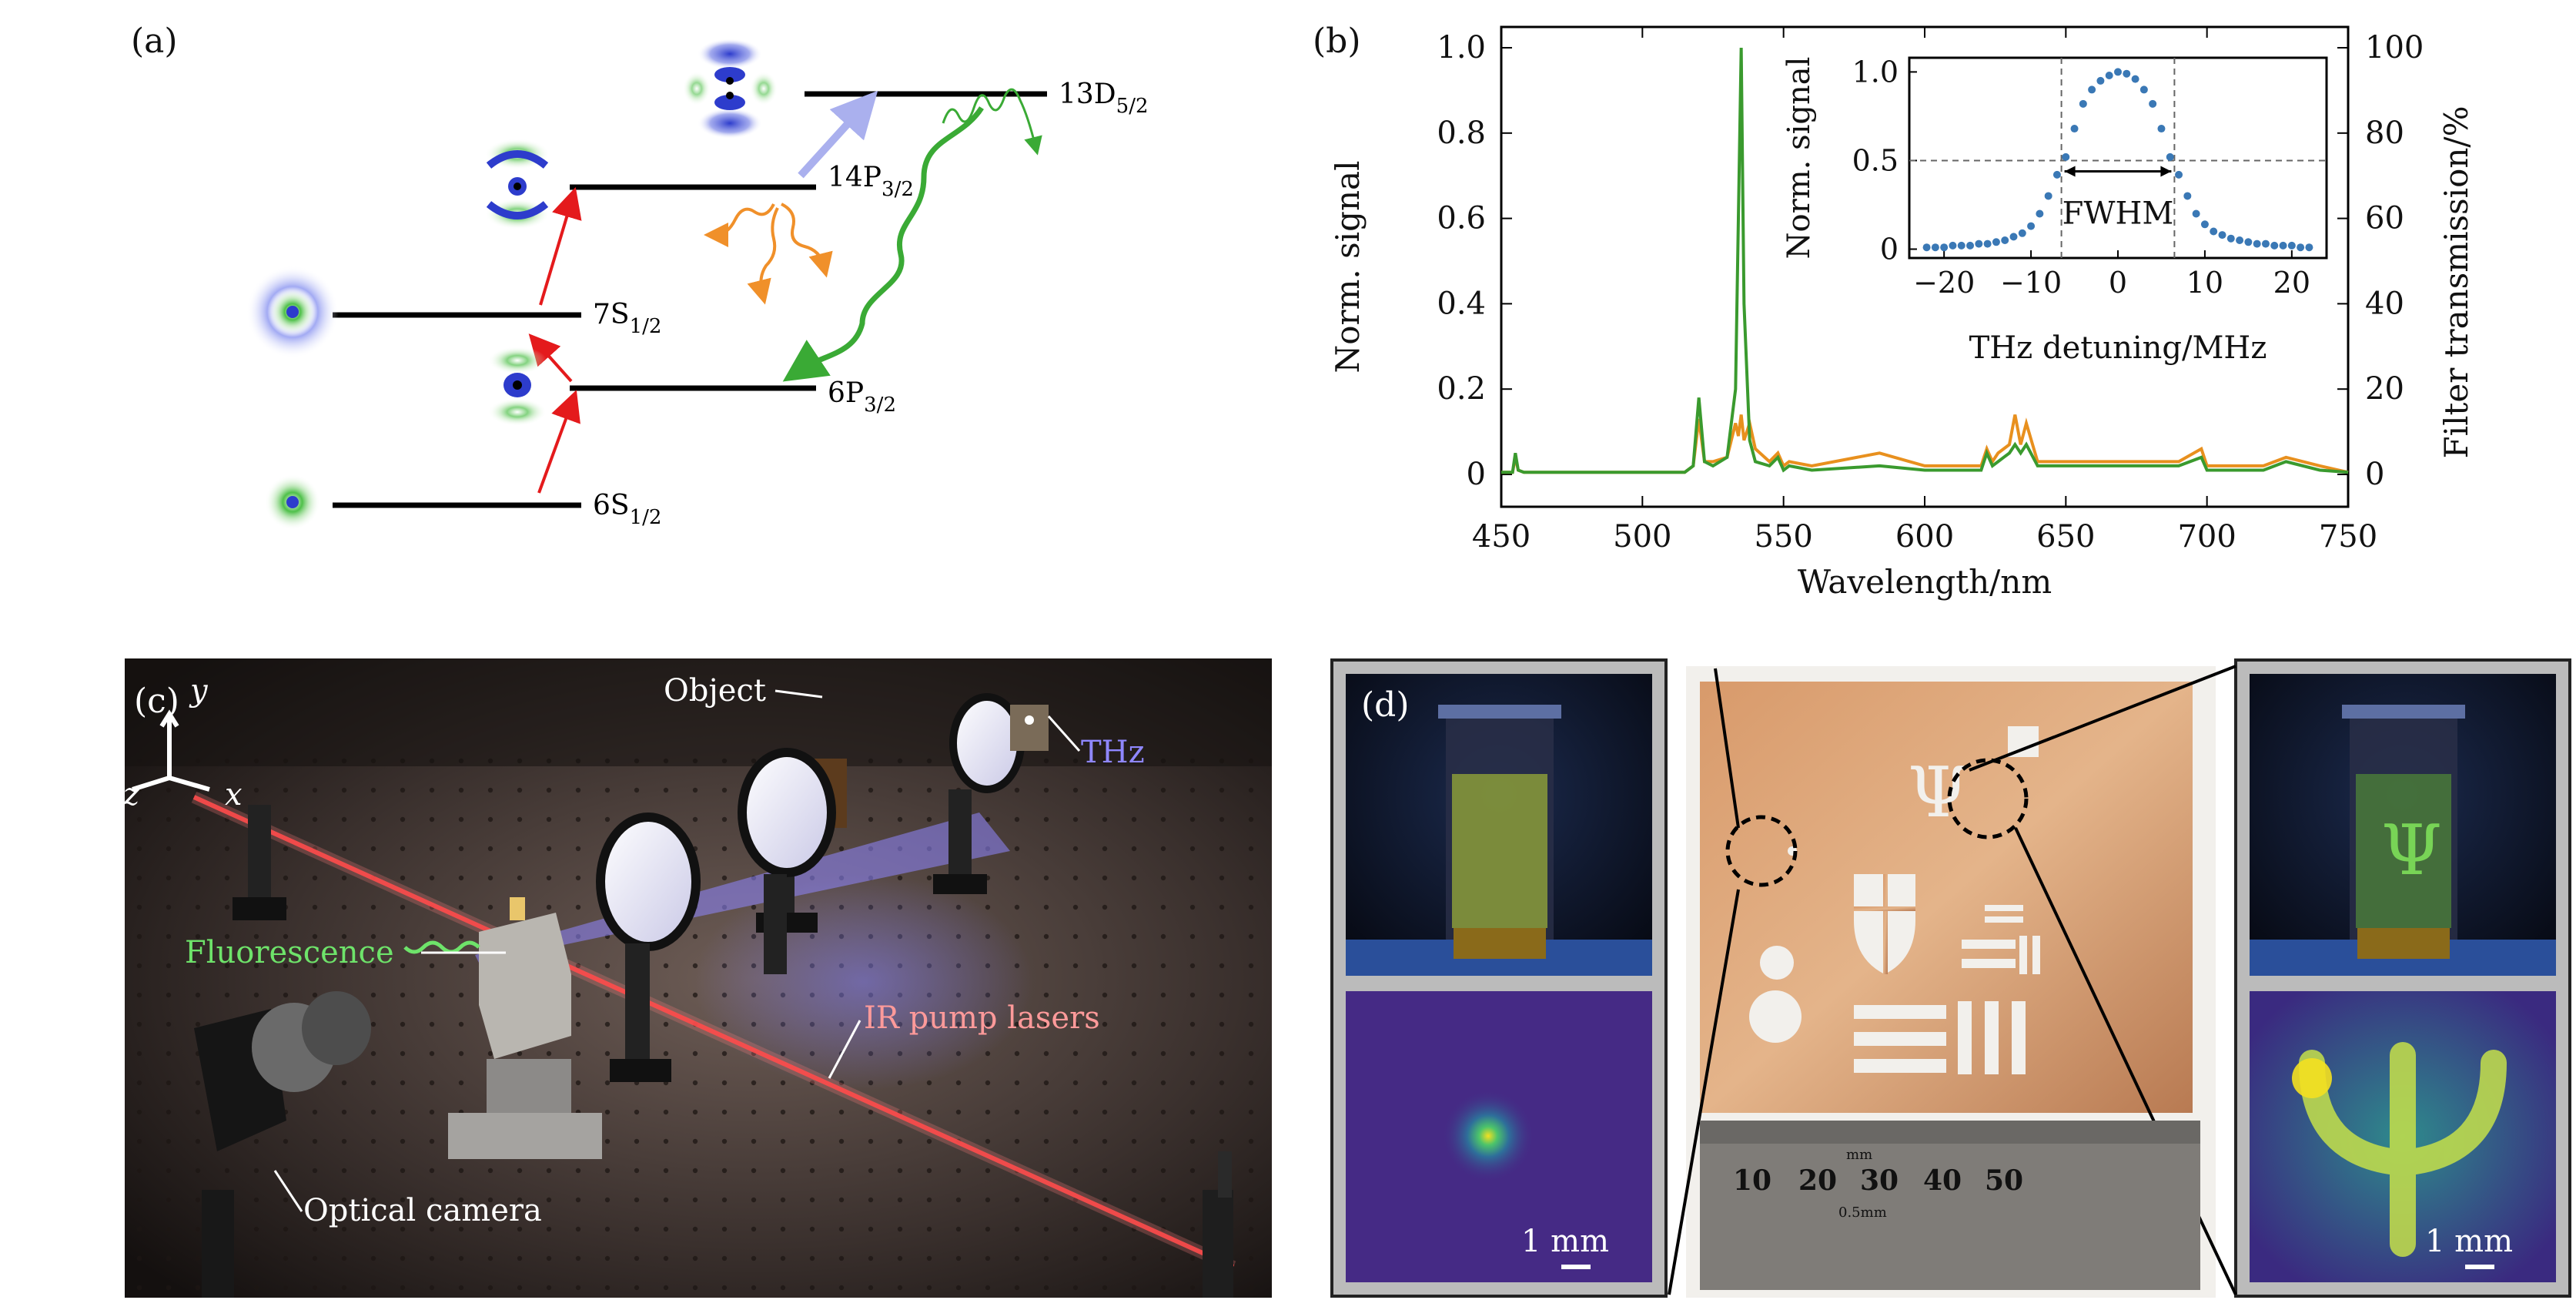 The height and width of the screenshot is (1300, 2576). Describe the element at coordinates (883, 244) in the screenshot. I see `green-emission-wave` at that location.